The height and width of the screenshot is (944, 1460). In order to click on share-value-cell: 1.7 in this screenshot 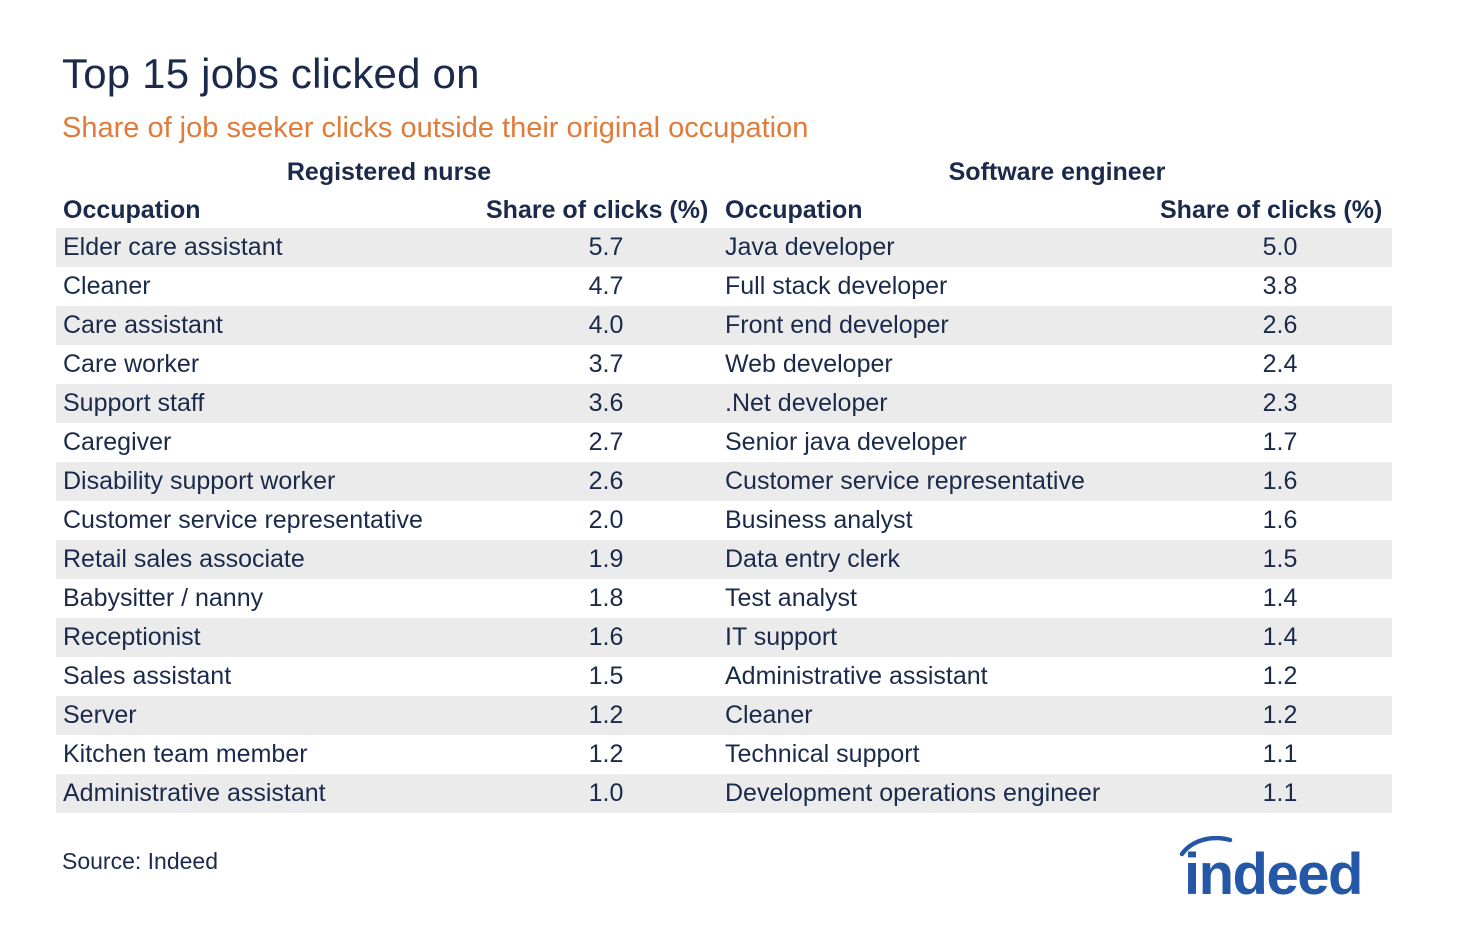, I will do `click(1280, 442)`.